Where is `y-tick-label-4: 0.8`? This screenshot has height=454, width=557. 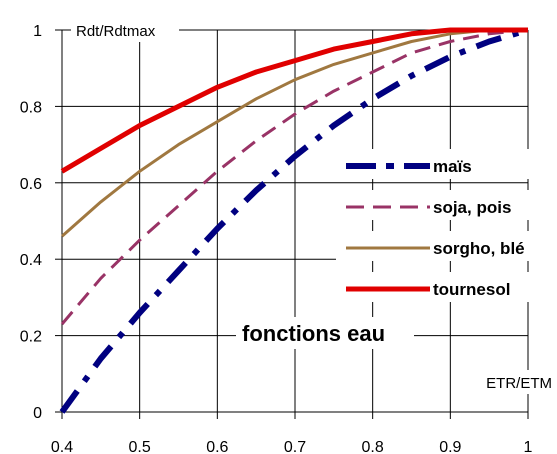 y-tick-label-4: 0.8 is located at coordinates (31, 107).